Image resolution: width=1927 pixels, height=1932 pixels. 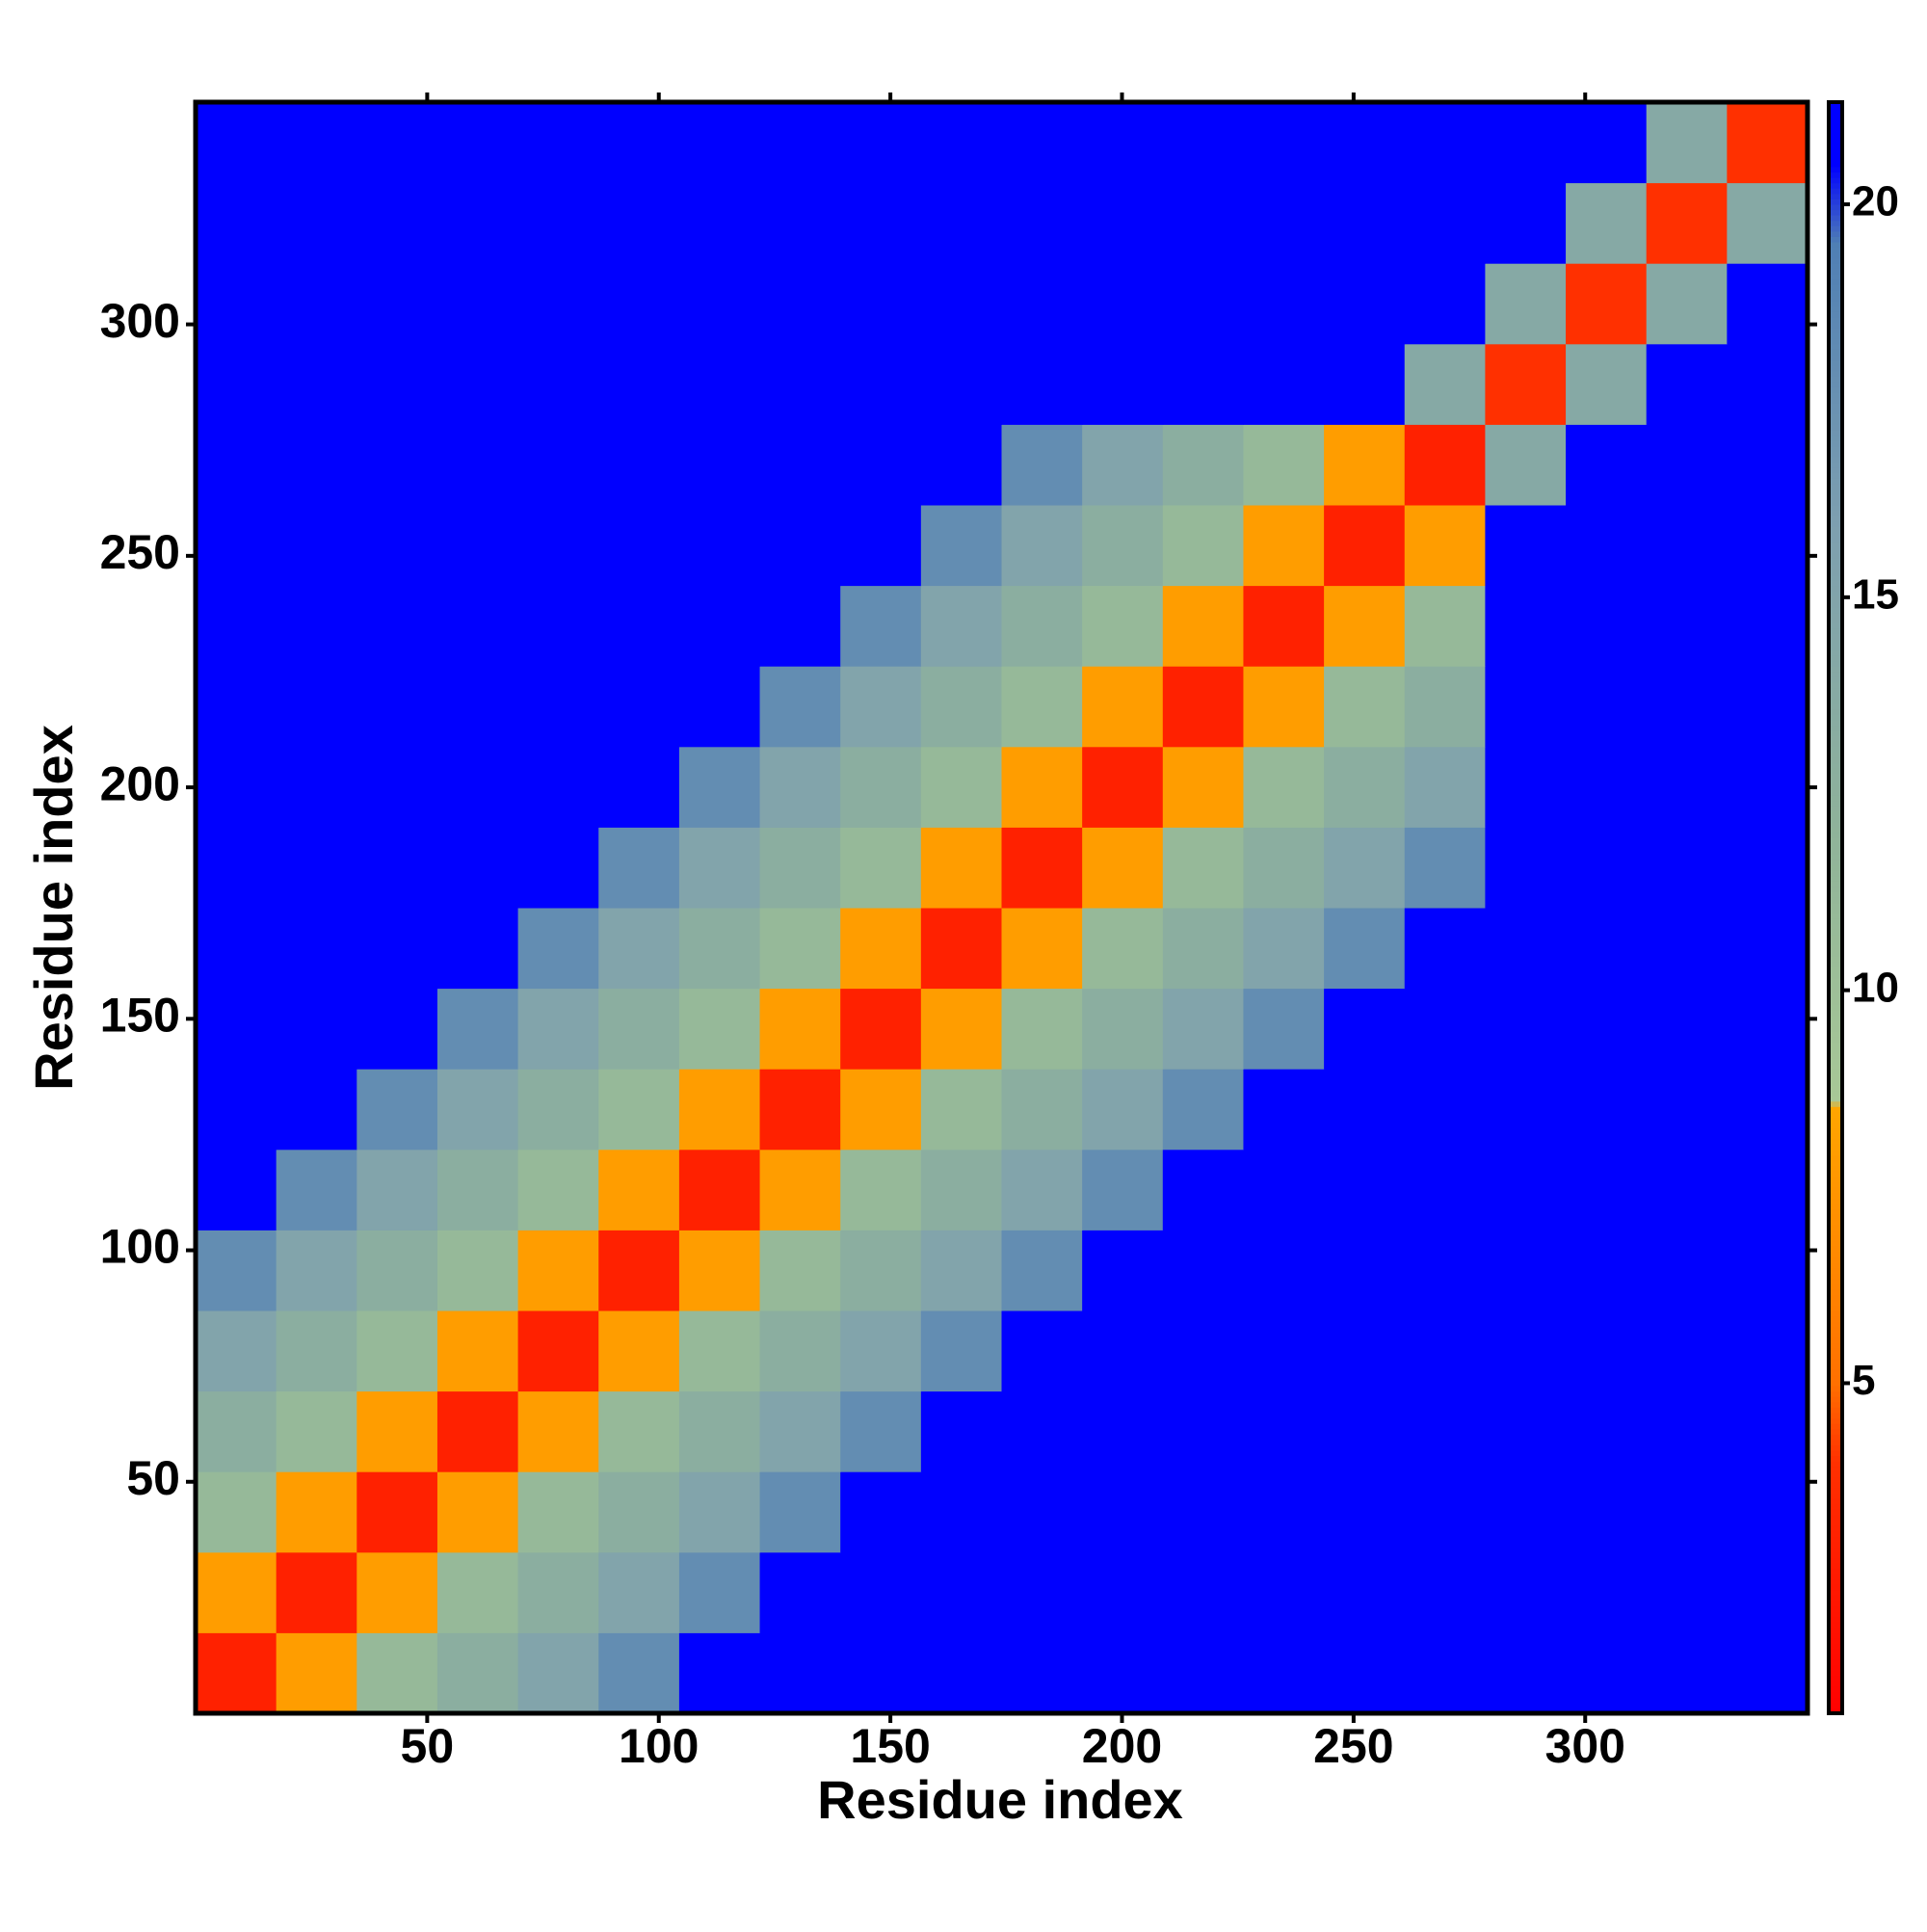 I want to click on colorbar-tick-label: 20, so click(x=1875, y=201).